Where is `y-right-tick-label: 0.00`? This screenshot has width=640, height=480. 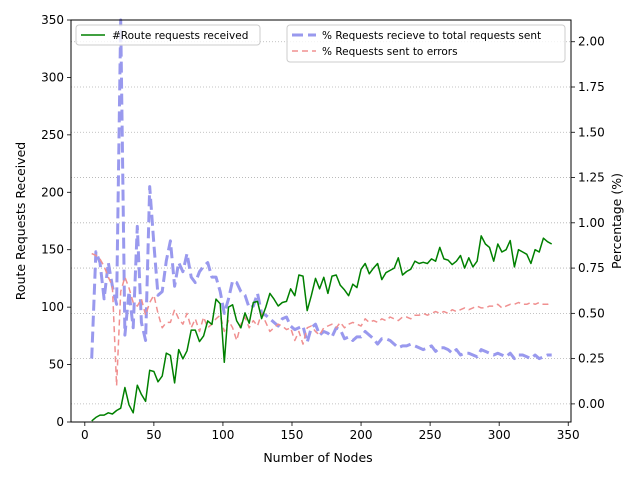
y-right-tick-label: 0.00 is located at coordinates (591, 404).